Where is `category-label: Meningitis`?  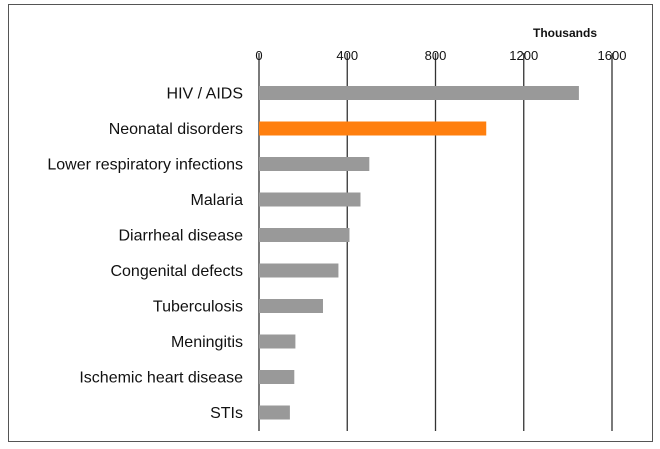 category-label: Meningitis is located at coordinates (207, 342).